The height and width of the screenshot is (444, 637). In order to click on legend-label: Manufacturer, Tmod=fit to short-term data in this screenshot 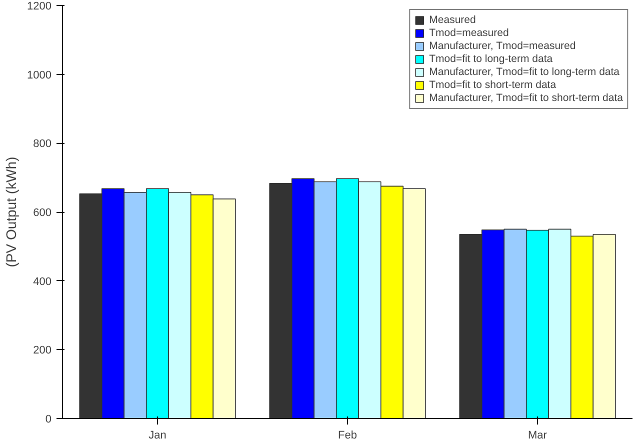, I will do `click(526, 98)`.